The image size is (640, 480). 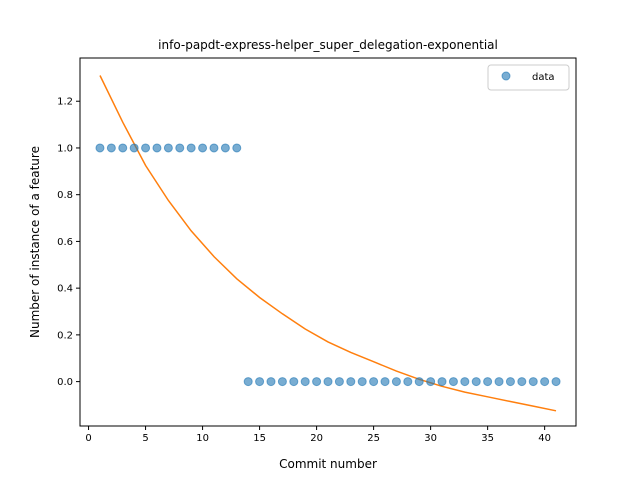 What do you see at coordinates (65, 195) in the screenshot?
I see `y-tick-label: 0.8` at bounding box center [65, 195].